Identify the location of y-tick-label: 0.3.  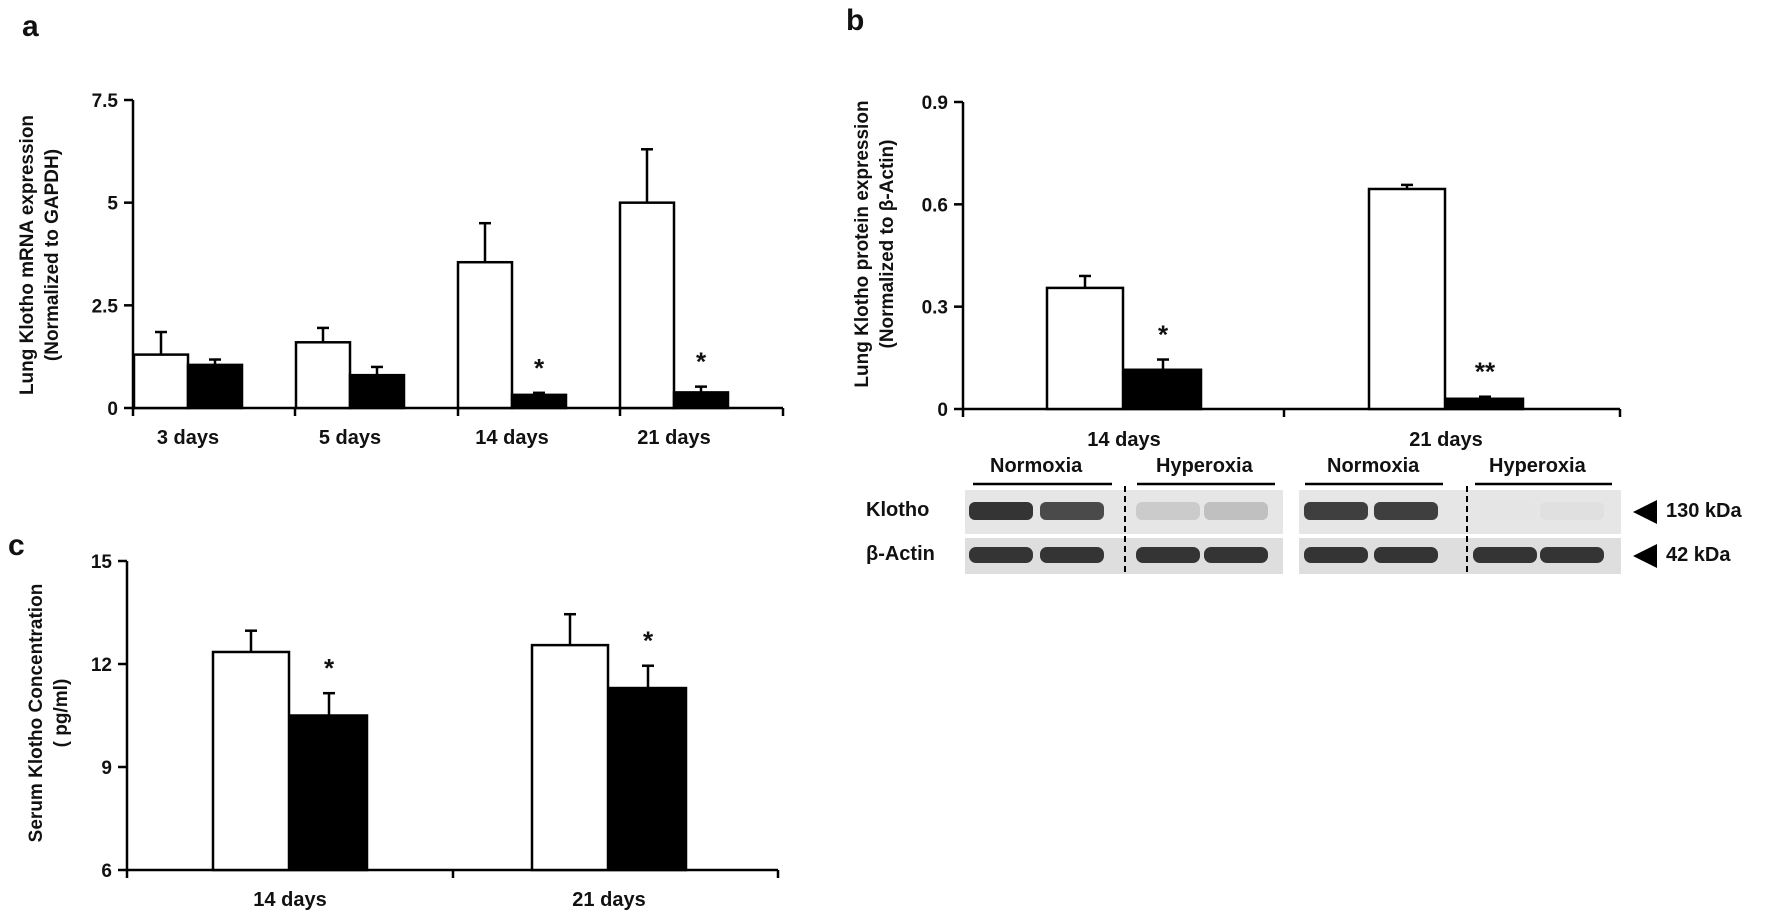
(935, 308).